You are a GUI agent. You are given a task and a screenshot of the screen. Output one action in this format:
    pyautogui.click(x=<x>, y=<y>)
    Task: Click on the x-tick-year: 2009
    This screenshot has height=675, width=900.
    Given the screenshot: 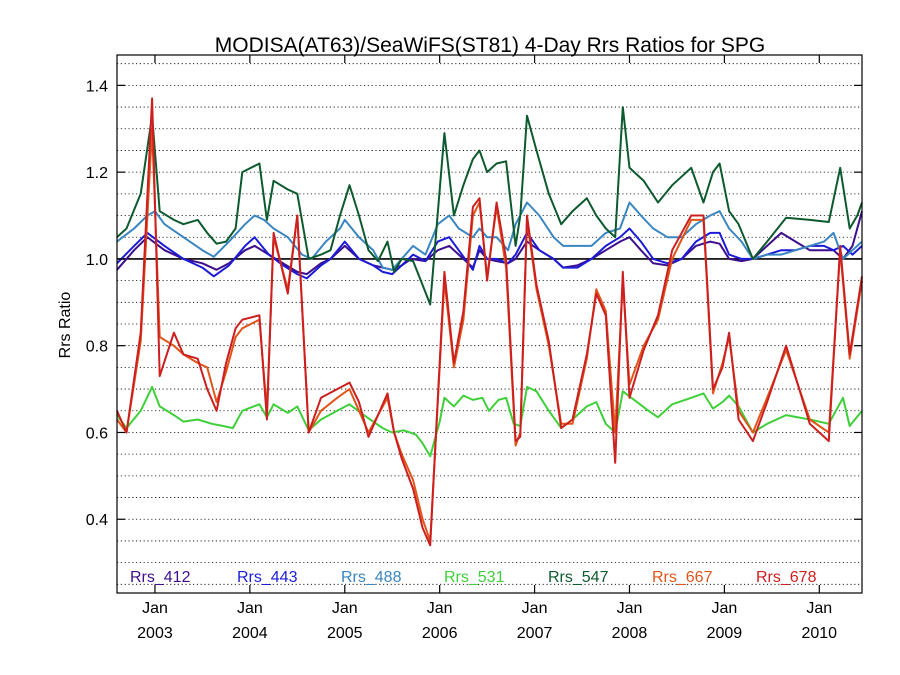 What is the action you would take?
    pyautogui.click(x=725, y=633)
    